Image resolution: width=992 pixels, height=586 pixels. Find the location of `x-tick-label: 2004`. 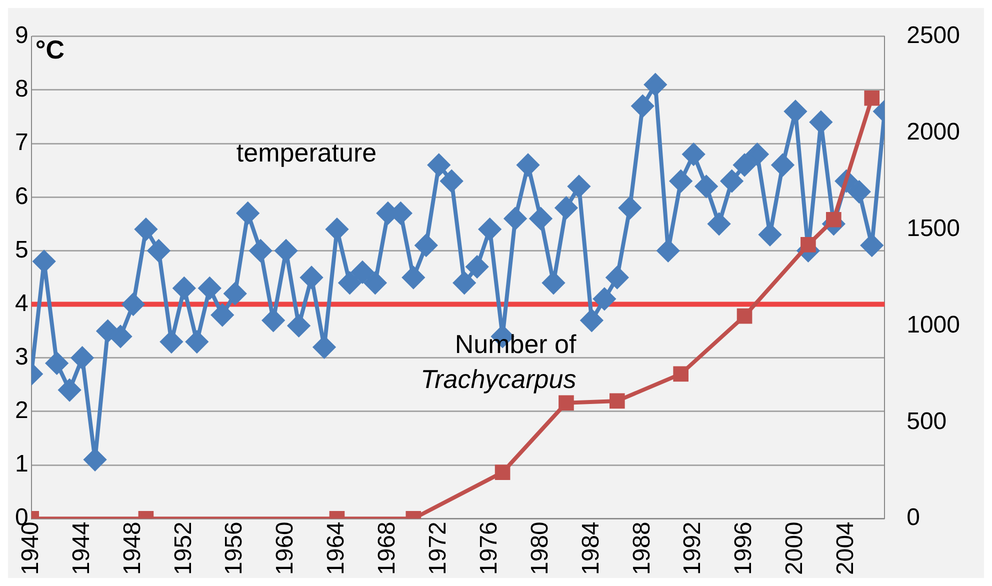

x-tick-label: 2004 is located at coordinates (846, 548).